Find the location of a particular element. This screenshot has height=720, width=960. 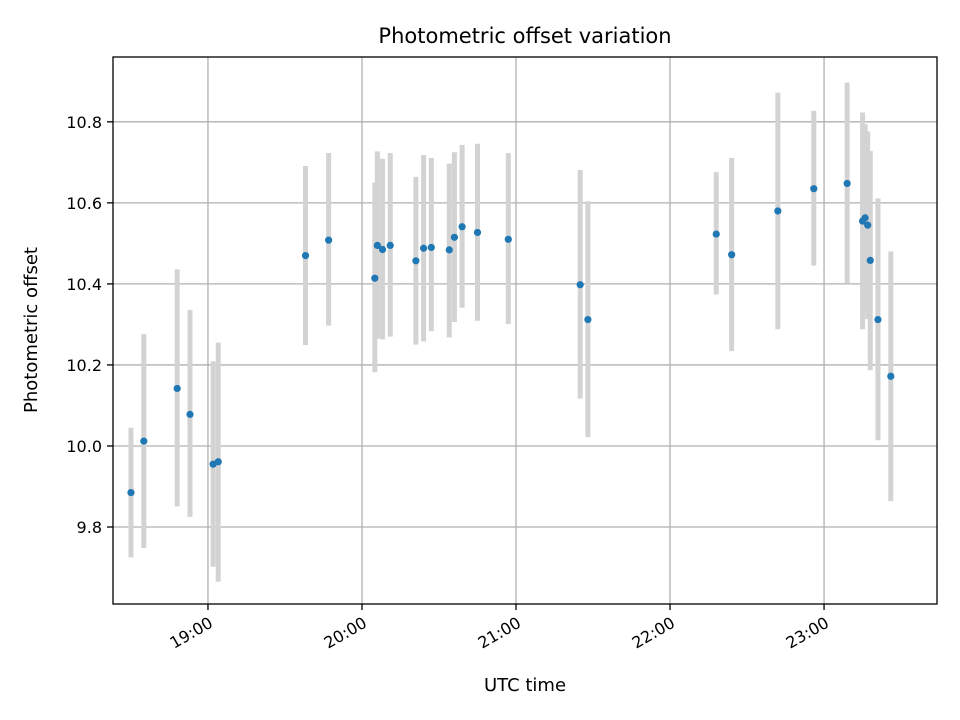

y-tick-label: 10.2 is located at coordinates (84, 365).